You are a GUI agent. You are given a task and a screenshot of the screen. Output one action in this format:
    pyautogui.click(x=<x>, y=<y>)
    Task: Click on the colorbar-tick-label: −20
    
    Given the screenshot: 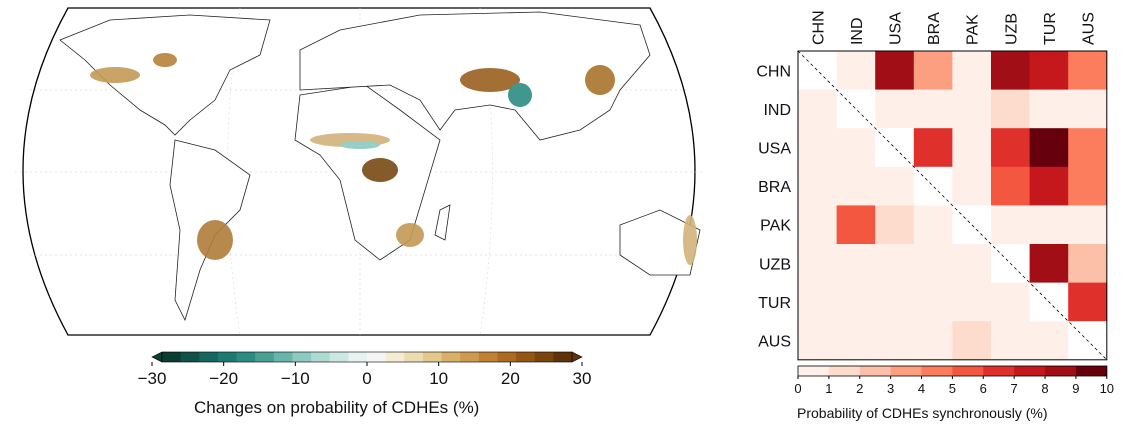 What is the action you would take?
    pyautogui.click(x=223, y=378)
    